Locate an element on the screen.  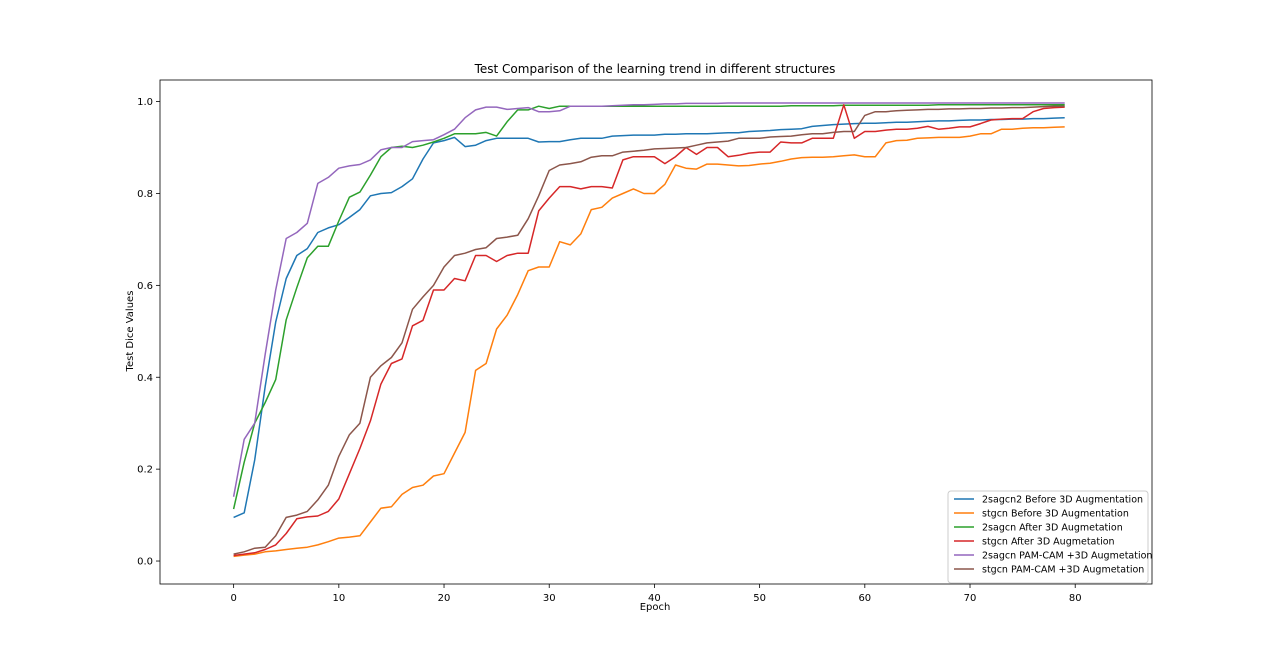
x-tick-label: 70 is located at coordinates (970, 598).